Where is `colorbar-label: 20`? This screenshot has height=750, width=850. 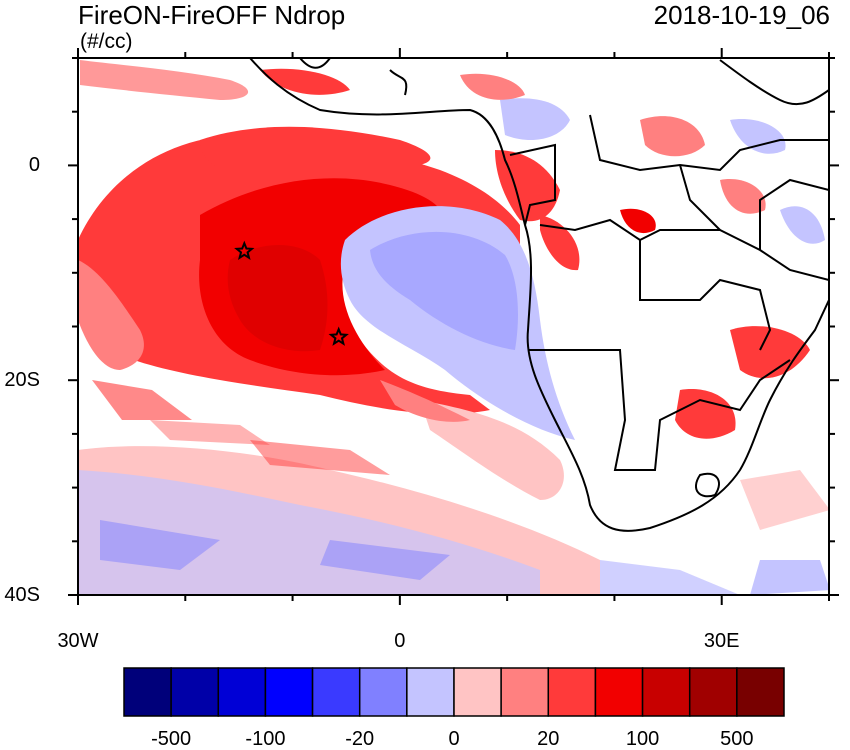
colorbar-label: 20 is located at coordinates (548, 739).